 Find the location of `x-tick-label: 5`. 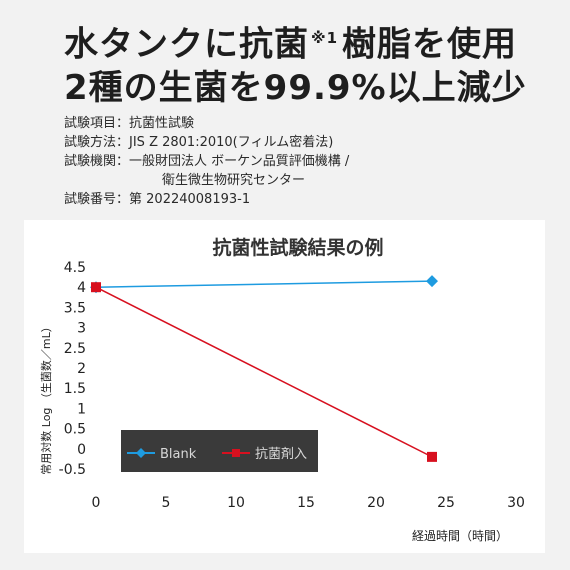

x-tick-label: 5 is located at coordinates (166, 503).